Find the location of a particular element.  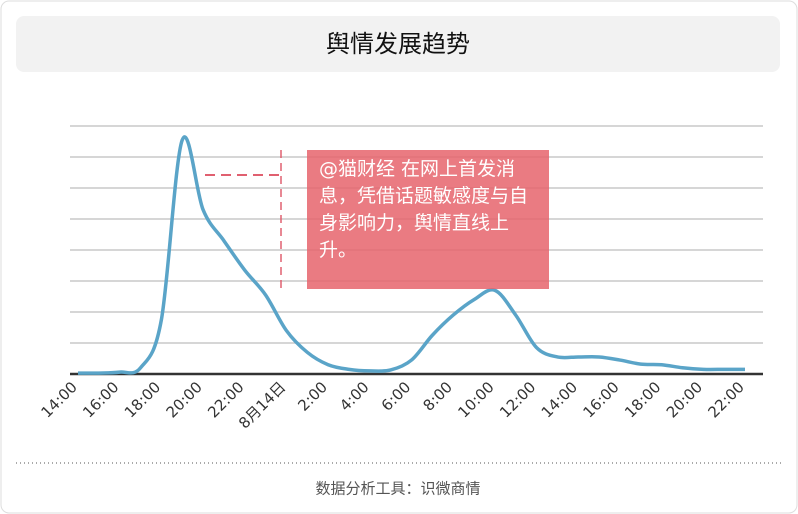

header is located at coordinates (398, 44).